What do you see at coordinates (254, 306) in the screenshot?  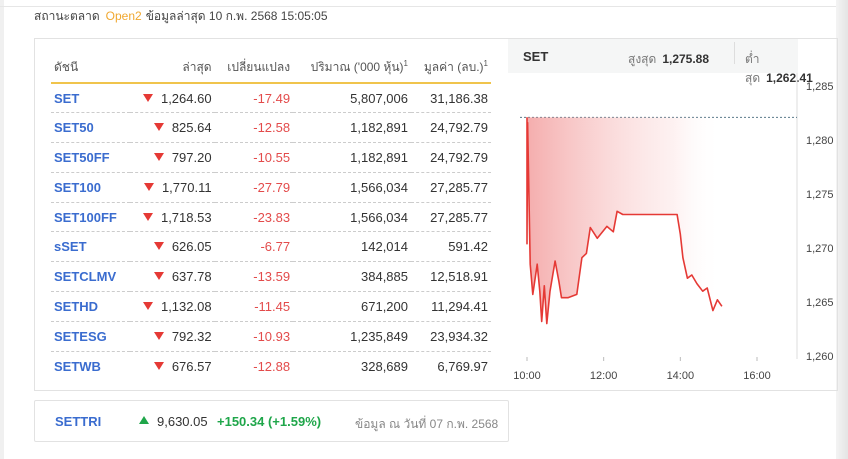 I see `change-cell: -11.45` at bounding box center [254, 306].